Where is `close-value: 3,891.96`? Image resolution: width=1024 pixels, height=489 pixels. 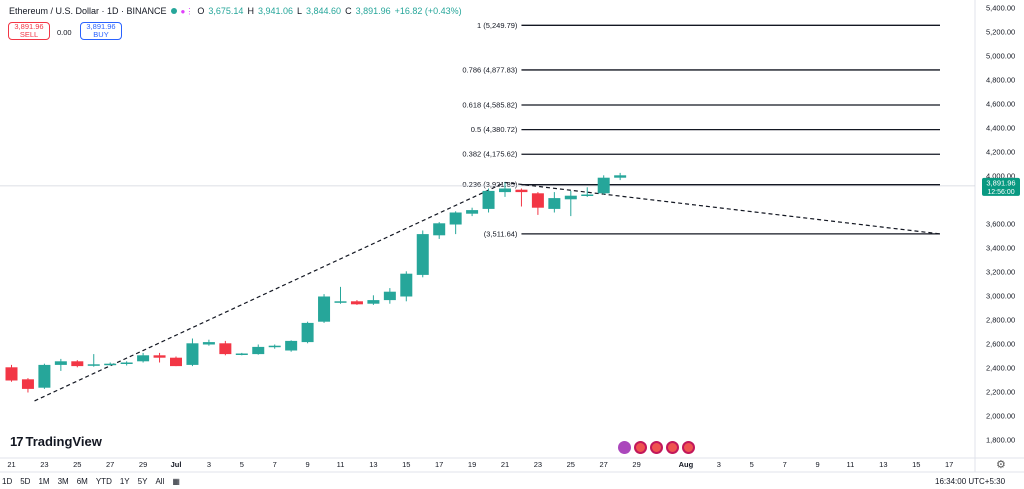
close-value: 3,891.96 is located at coordinates (373, 11).